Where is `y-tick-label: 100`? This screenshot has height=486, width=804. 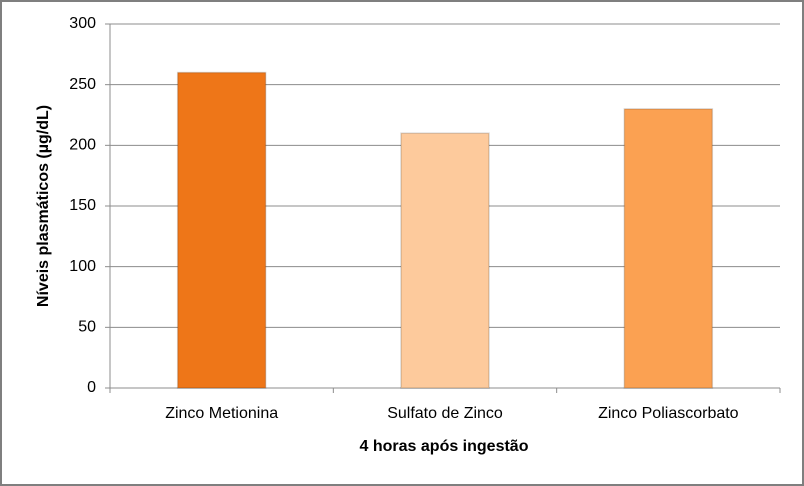 y-tick-label: 100 is located at coordinates (82, 266).